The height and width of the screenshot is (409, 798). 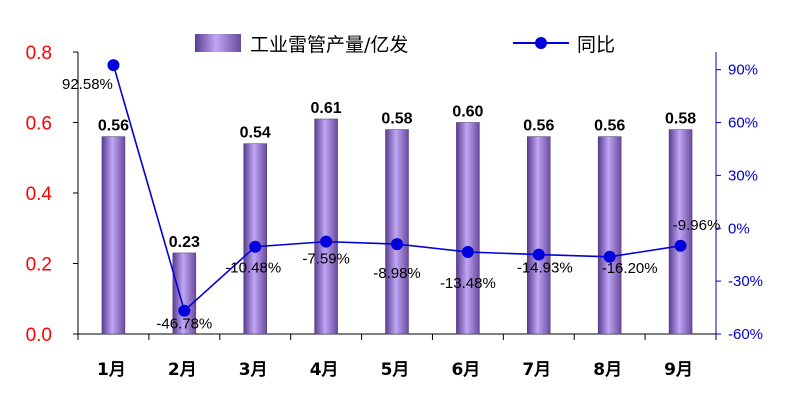 What do you see at coordinates (184, 324) in the screenshot?
I see `yoy-value-label: -46.78%` at bounding box center [184, 324].